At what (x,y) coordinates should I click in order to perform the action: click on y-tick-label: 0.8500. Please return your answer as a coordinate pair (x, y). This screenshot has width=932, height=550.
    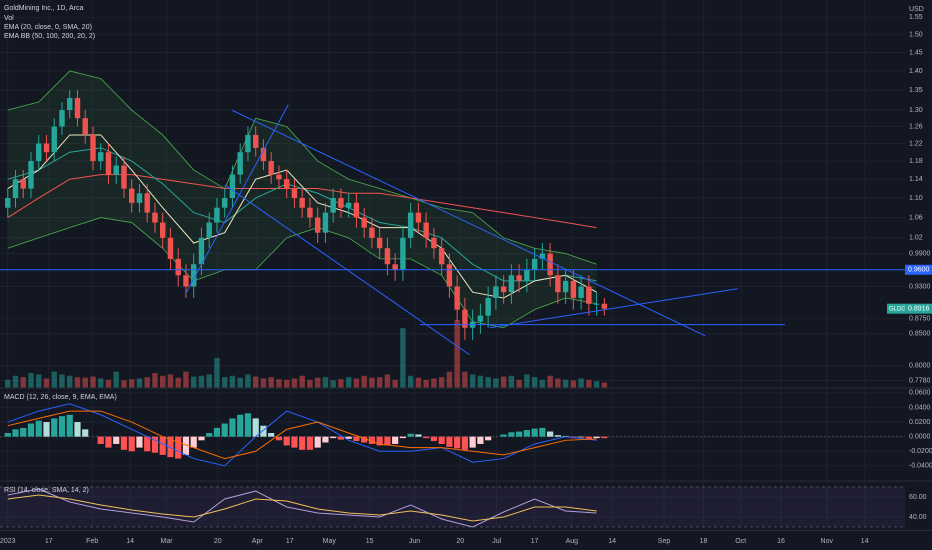
    Looking at the image, I should click on (920, 334).